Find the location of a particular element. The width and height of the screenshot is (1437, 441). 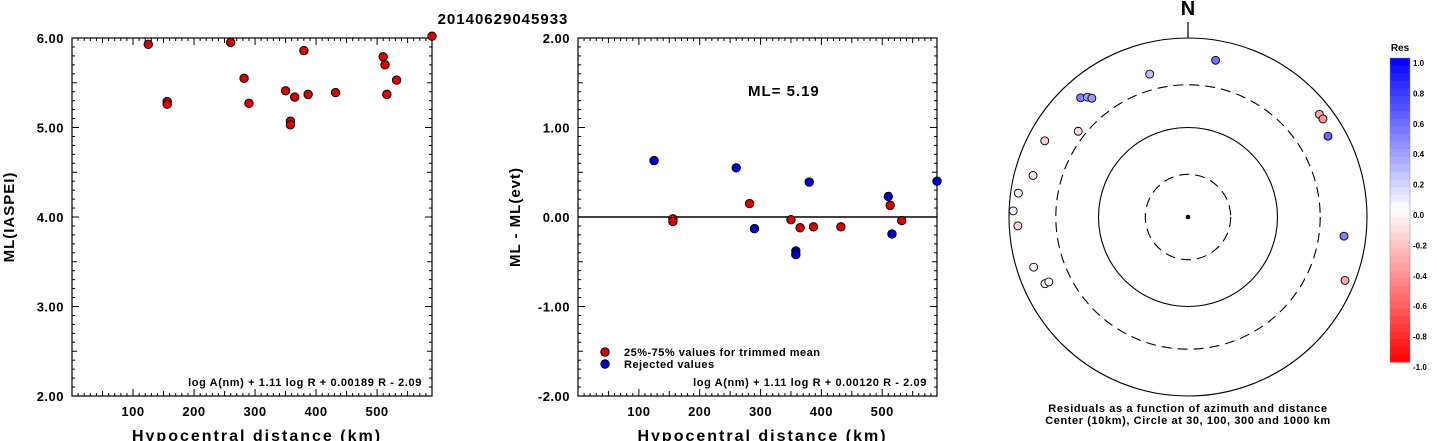

y-axis-label: ML(IASPEI) is located at coordinates (9, 217).